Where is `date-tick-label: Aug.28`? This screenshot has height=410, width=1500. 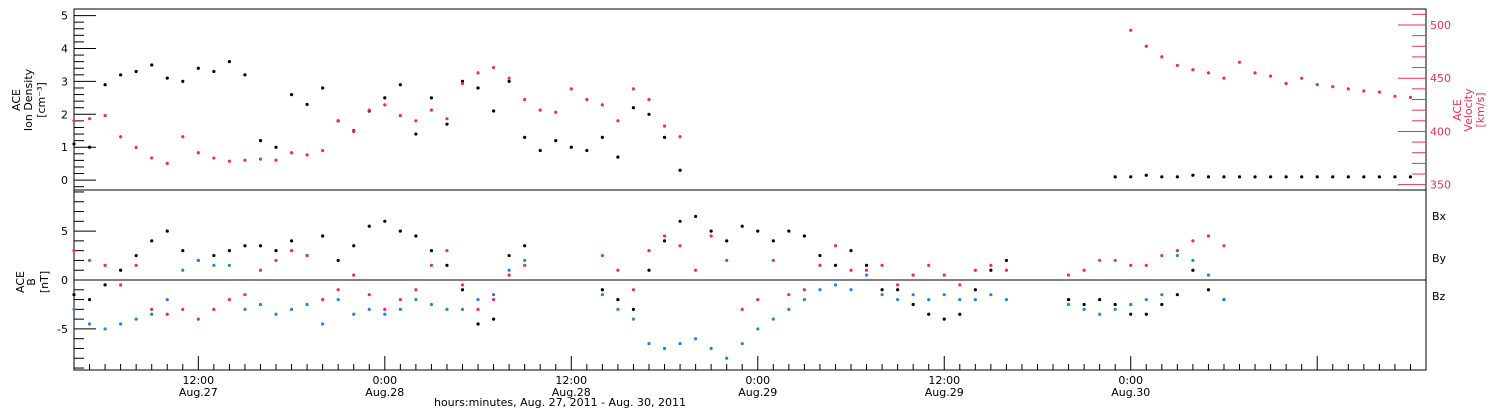
date-tick-label: Aug.28 is located at coordinates (571, 392).